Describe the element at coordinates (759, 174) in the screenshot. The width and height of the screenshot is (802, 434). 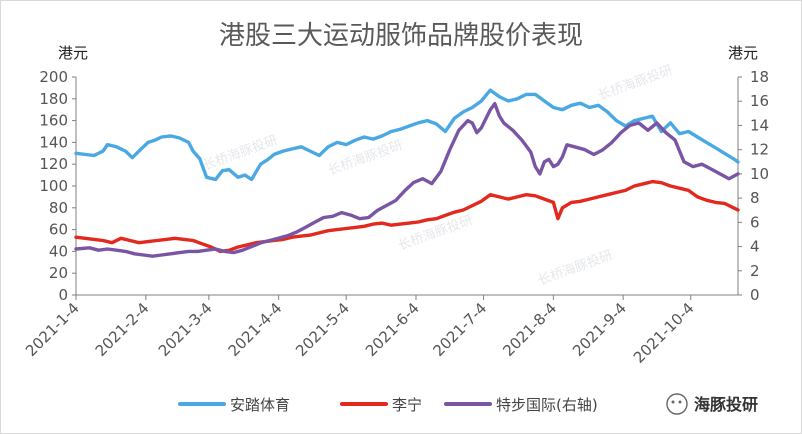
I see `right-tick-label: 10` at that location.